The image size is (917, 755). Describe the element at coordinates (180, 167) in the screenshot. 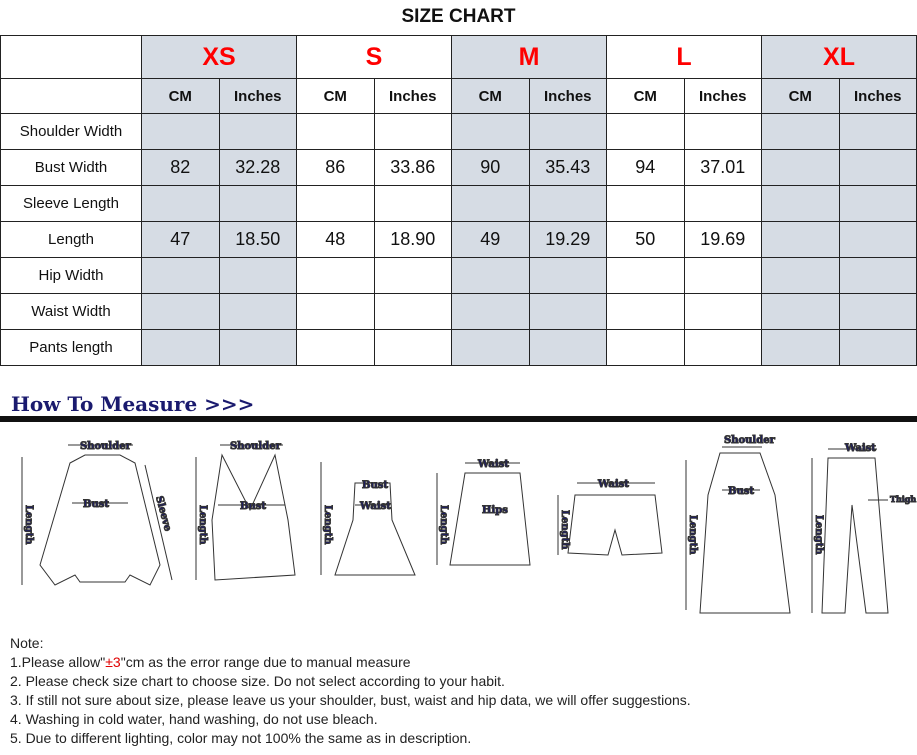

I see `value-cell: 82` at that location.